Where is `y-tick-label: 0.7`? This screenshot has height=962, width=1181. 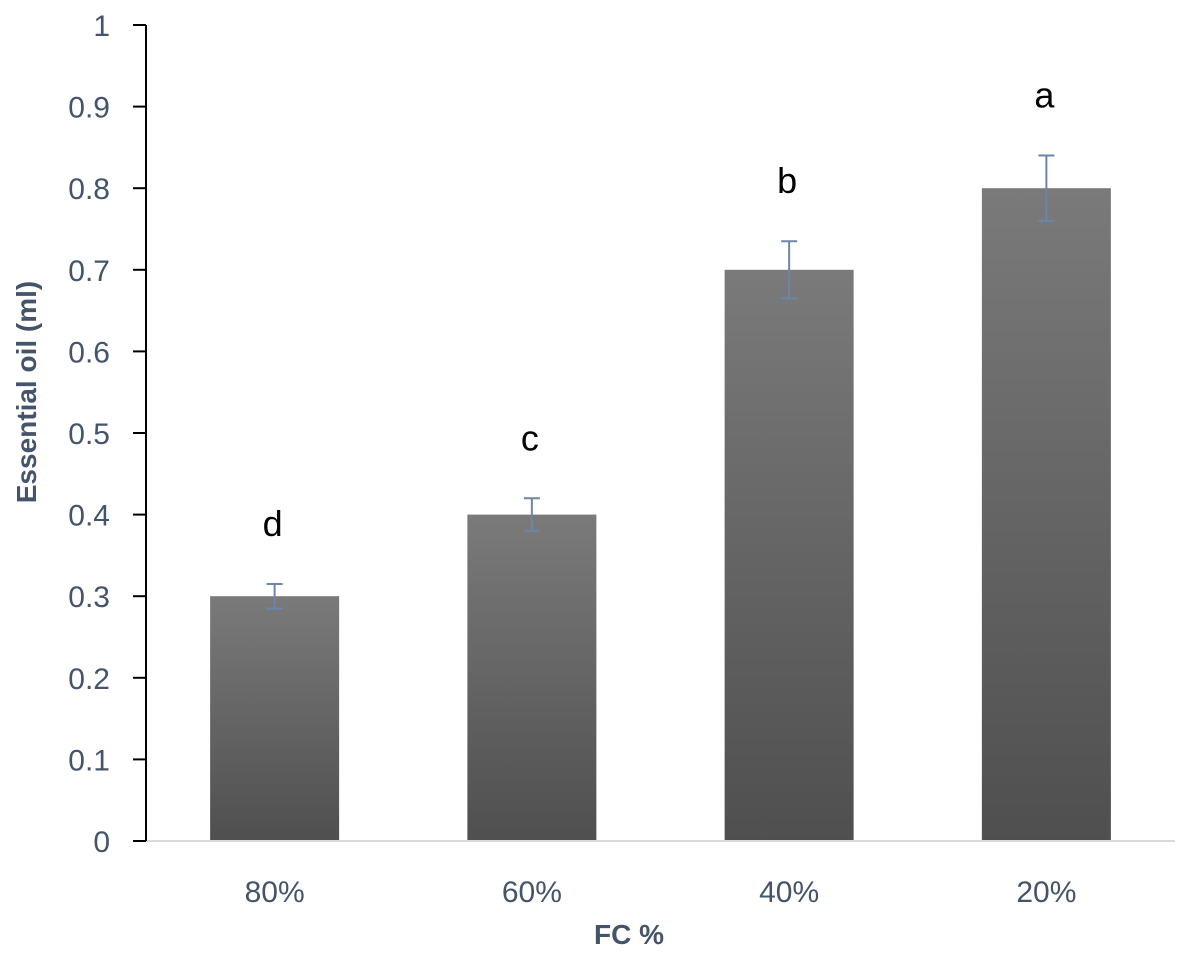 y-tick-label: 0.7 is located at coordinates (89, 271).